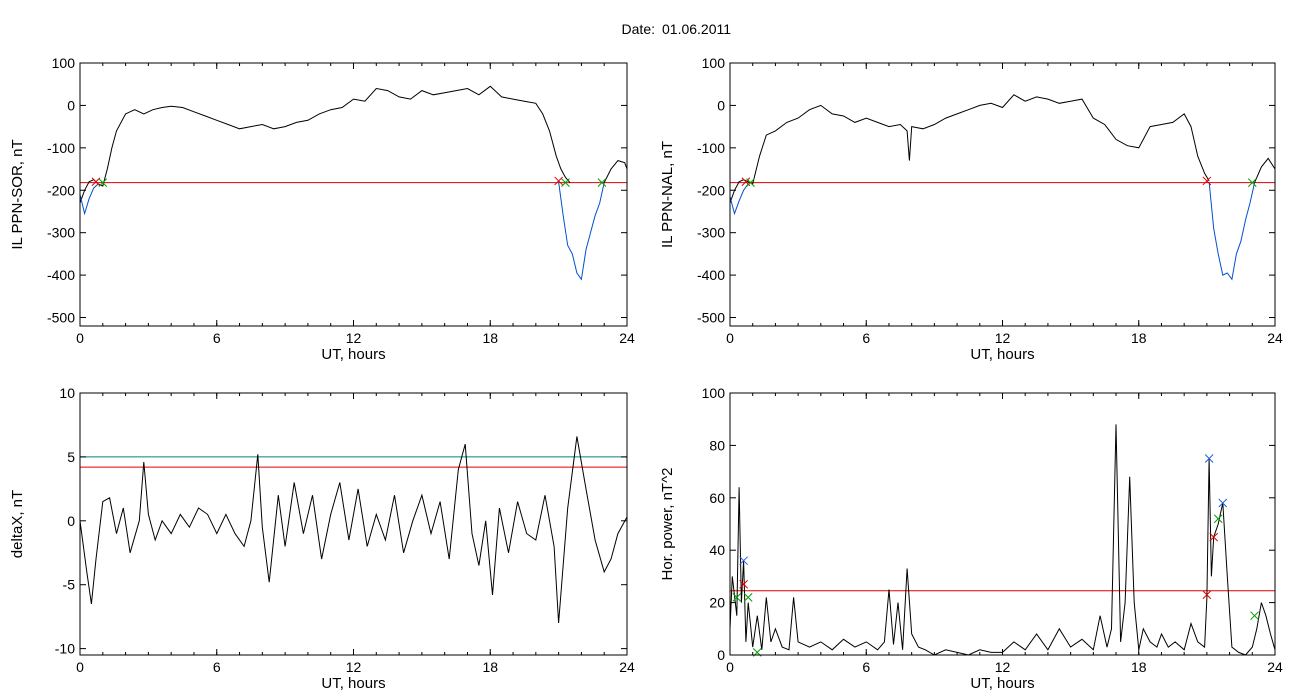 This screenshot has height=700, width=1300. What do you see at coordinates (67, 393) in the screenshot?
I see `y-tick-label: 10` at bounding box center [67, 393].